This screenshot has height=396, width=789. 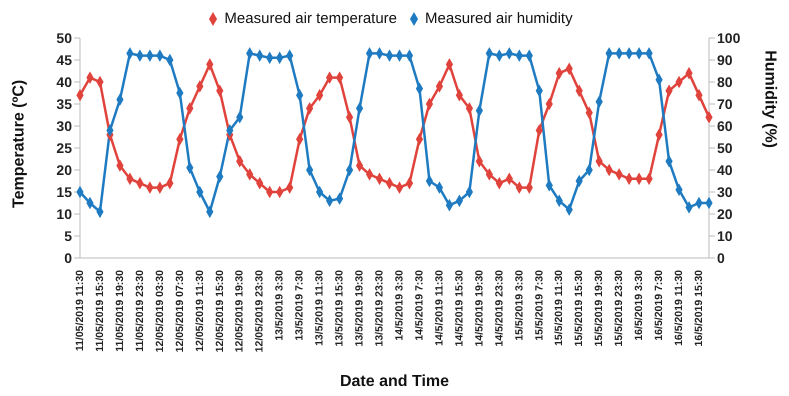 What do you see at coordinates (100, 311) in the screenshot?
I see `x-tick-label: 11/05/2019 15:30` at bounding box center [100, 311].